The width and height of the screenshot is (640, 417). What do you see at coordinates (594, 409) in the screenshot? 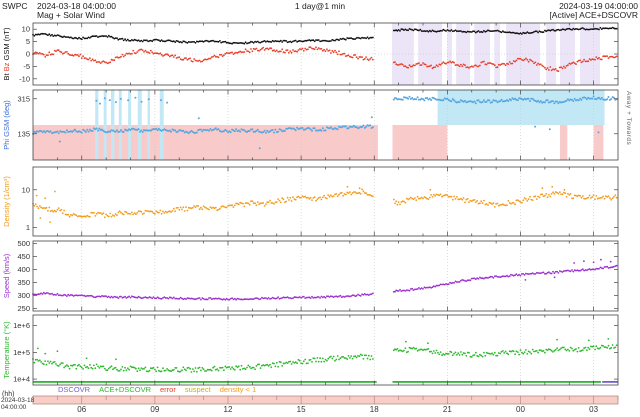
I see `x-tick-label: 03` at bounding box center [594, 409].